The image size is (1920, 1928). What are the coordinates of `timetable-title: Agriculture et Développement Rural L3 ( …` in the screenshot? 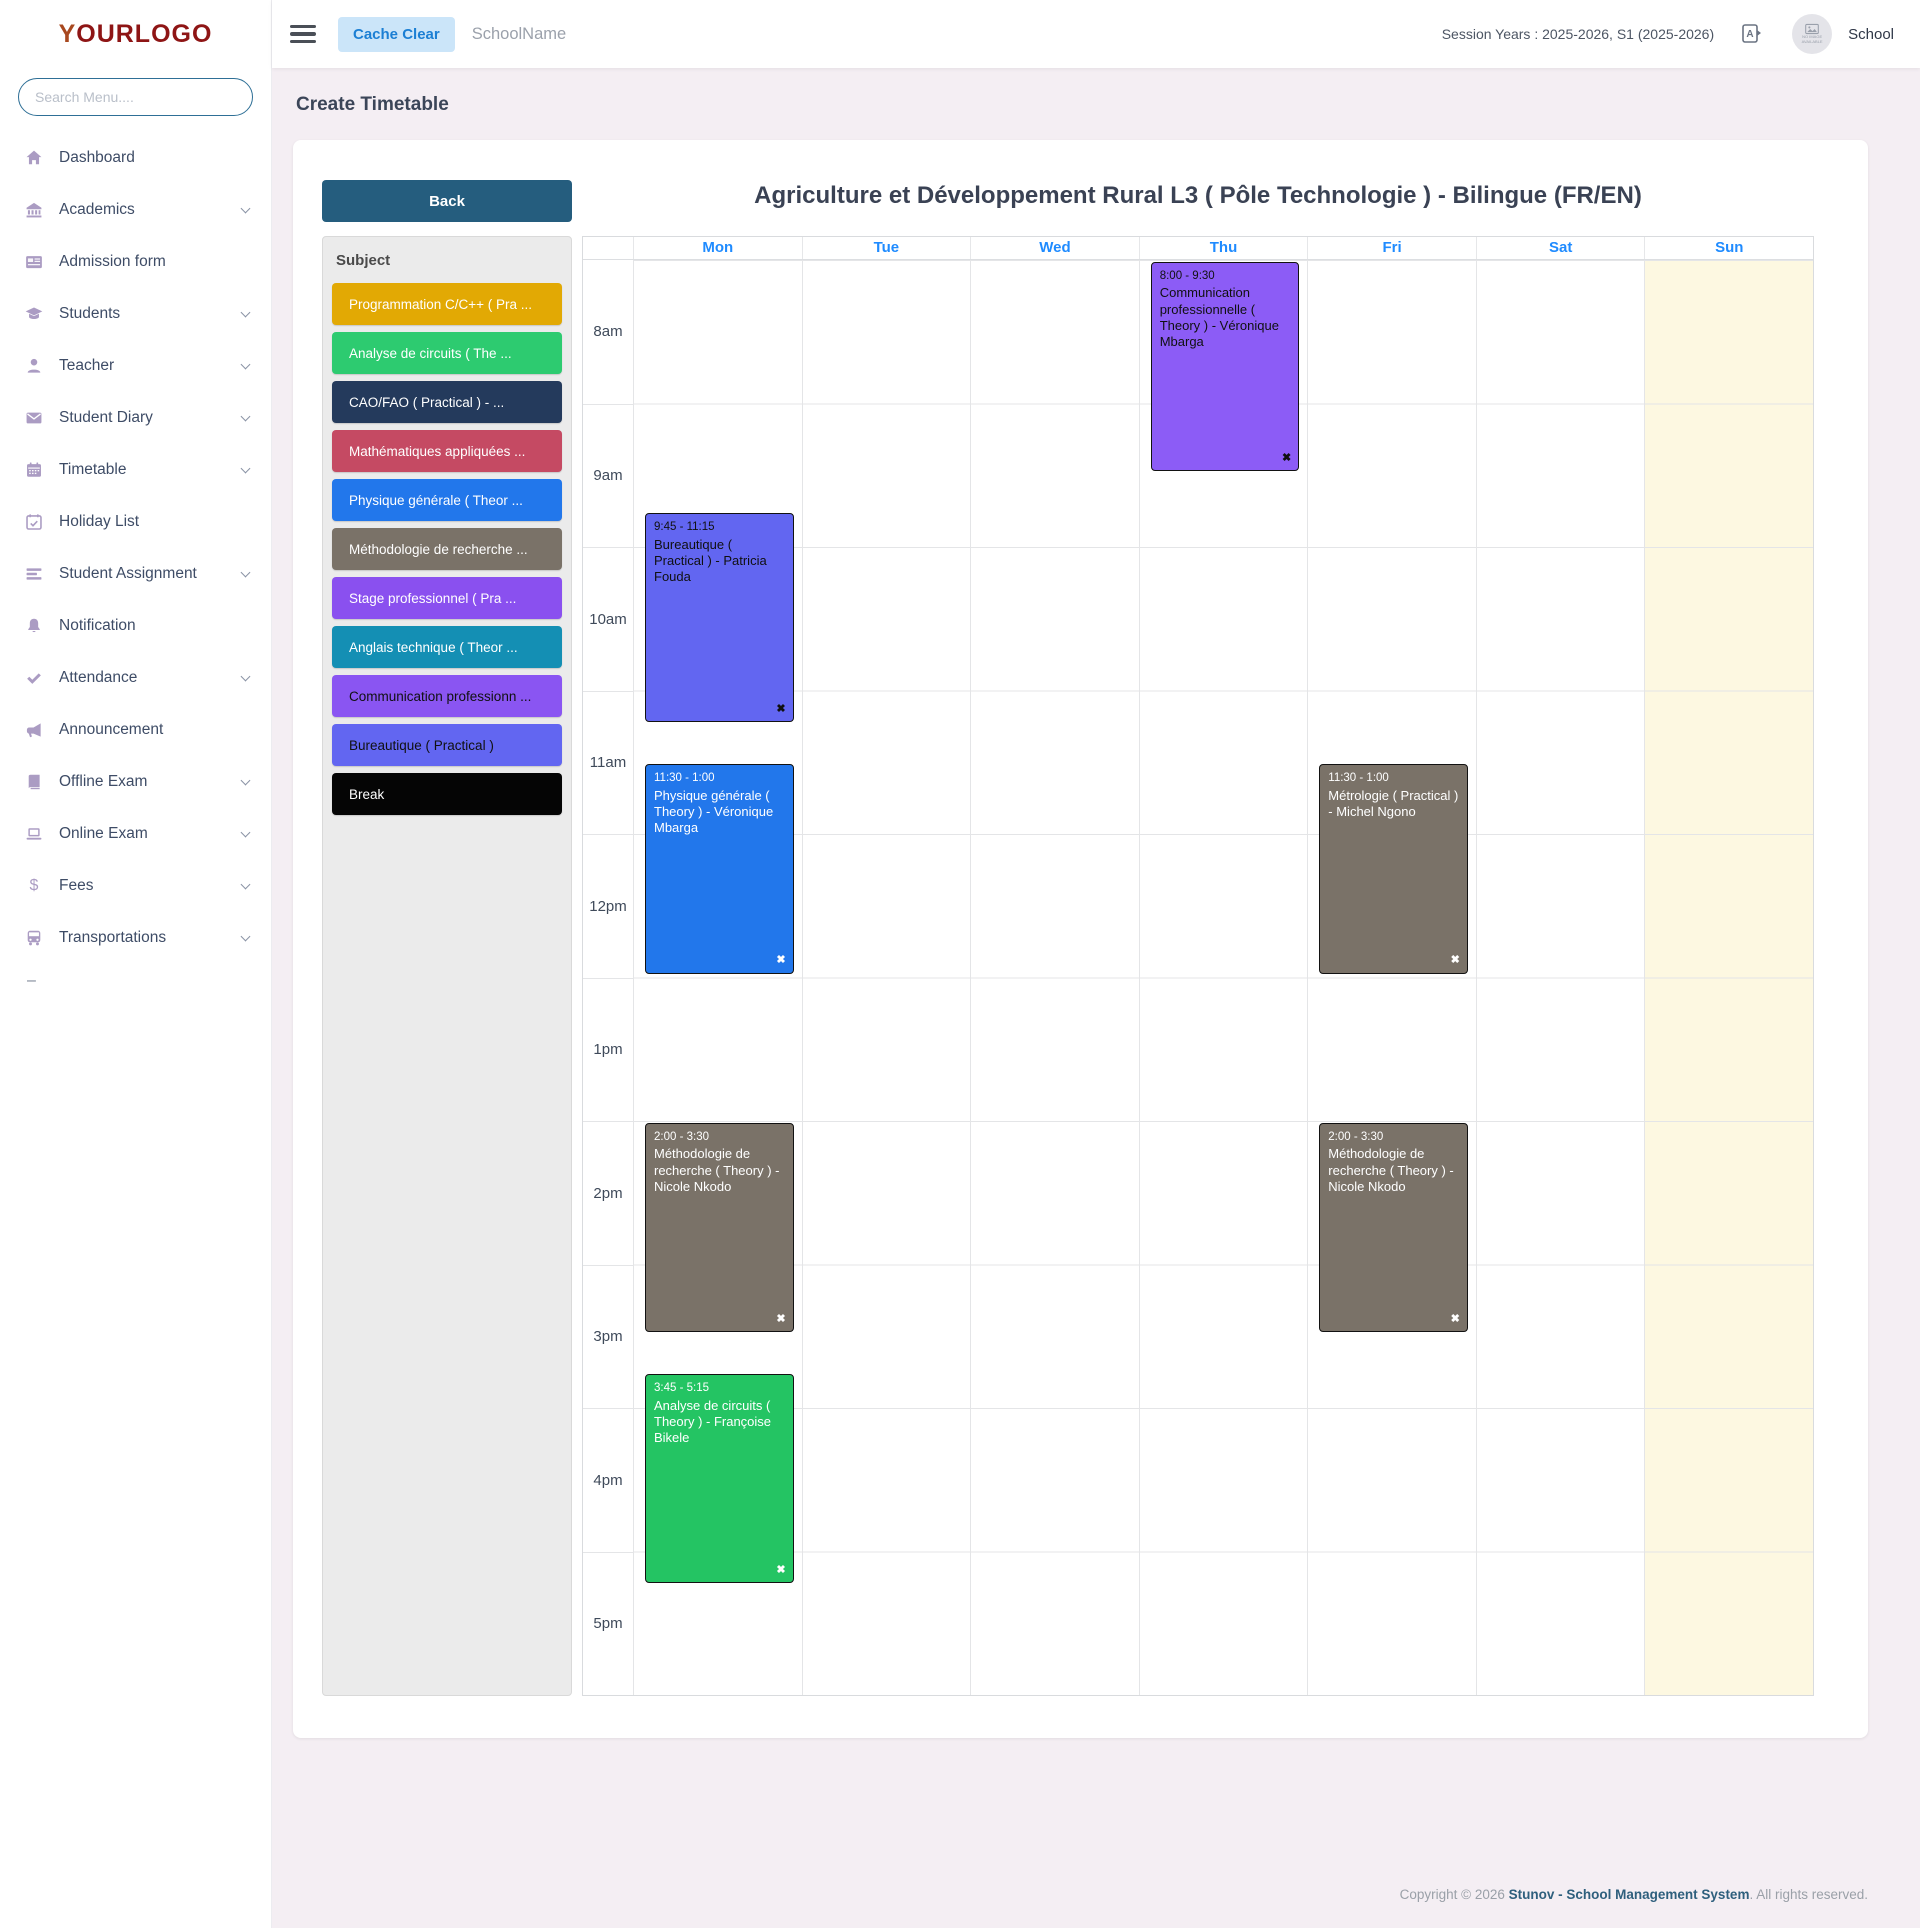 It's located at (1198, 195).